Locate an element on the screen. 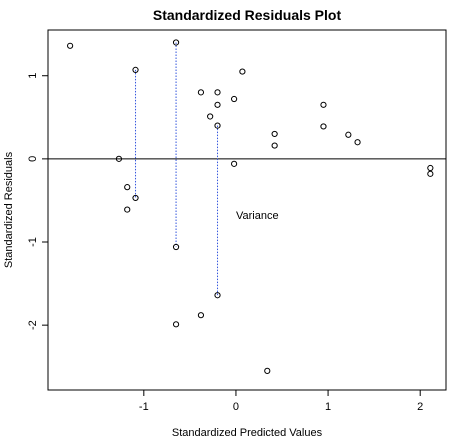 Image resolution: width=474 pixels, height=445 pixels. y-tick-label: -2 is located at coordinates (33, 325).